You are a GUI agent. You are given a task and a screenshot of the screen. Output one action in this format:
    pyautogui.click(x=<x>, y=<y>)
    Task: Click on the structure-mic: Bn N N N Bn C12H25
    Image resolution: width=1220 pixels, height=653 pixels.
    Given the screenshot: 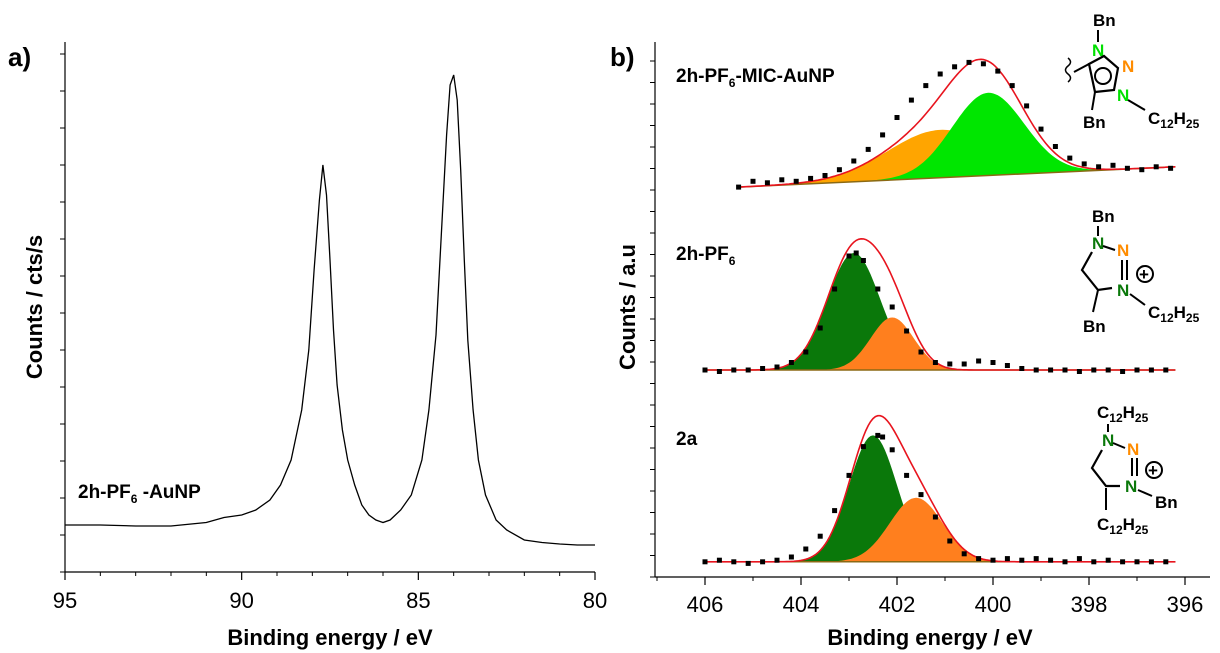 What is the action you would take?
    pyautogui.click(x=1132, y=71)
    